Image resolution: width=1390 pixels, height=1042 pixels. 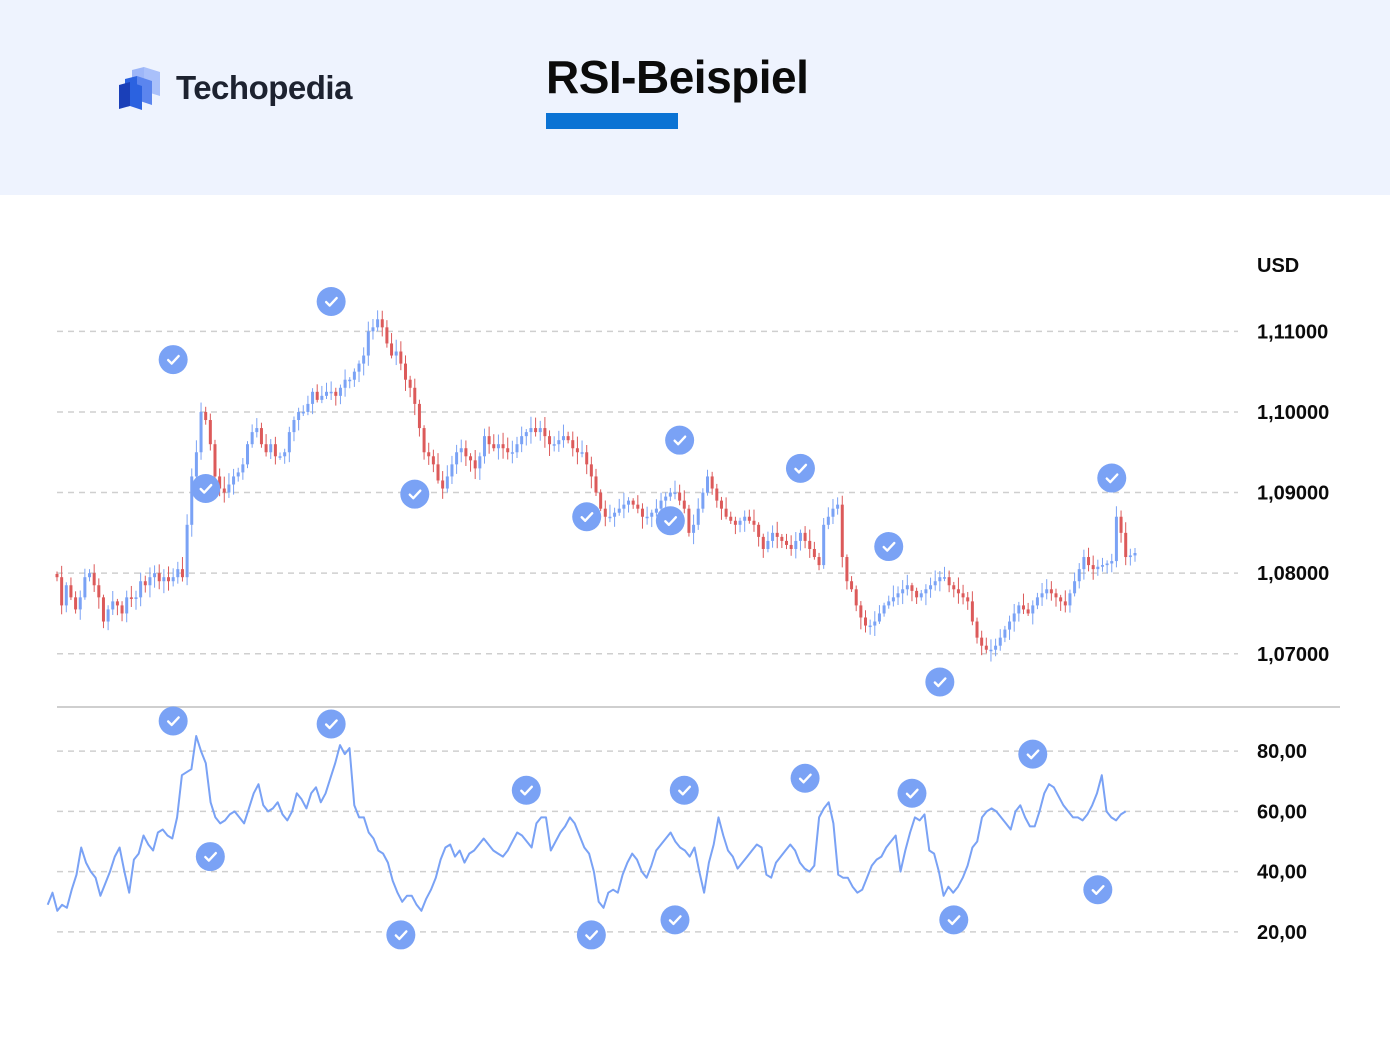 I want to click on price-tick-label: 1,11000, so click(x=1292, y=332).